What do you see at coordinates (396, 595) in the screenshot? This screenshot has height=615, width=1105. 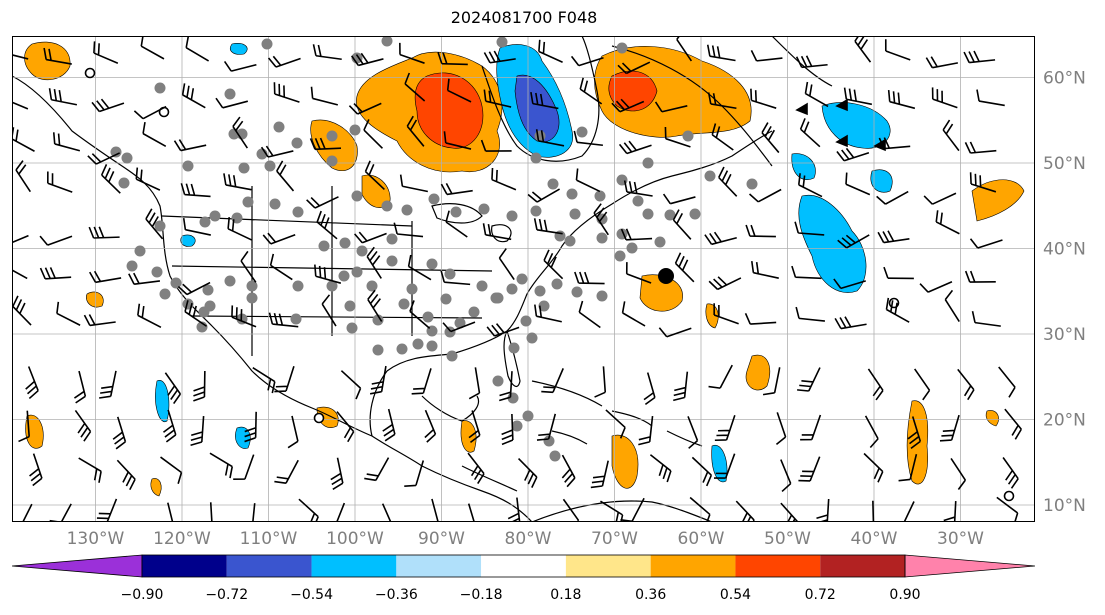 I see `colorbar-tick-label: −0.36` at bounding box center [396, 595].